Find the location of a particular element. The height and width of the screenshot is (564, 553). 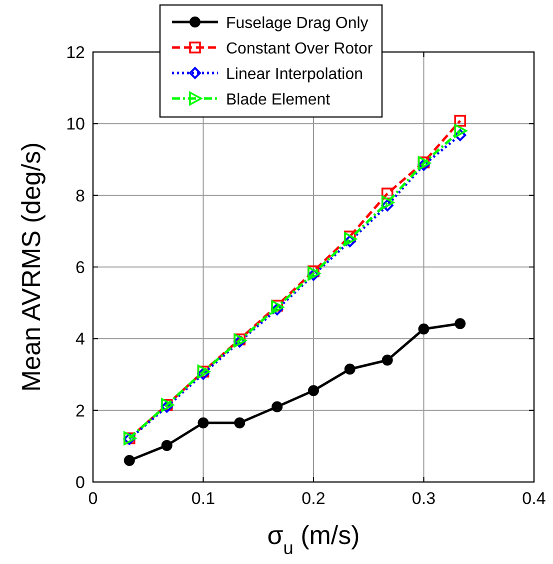

y-axis-title: Mean AVRMS (deg/s) is located at coordinates (31, 267).